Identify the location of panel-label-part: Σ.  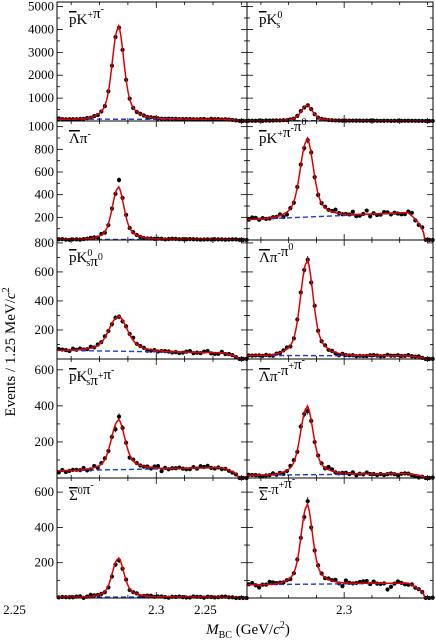
(73, 496).